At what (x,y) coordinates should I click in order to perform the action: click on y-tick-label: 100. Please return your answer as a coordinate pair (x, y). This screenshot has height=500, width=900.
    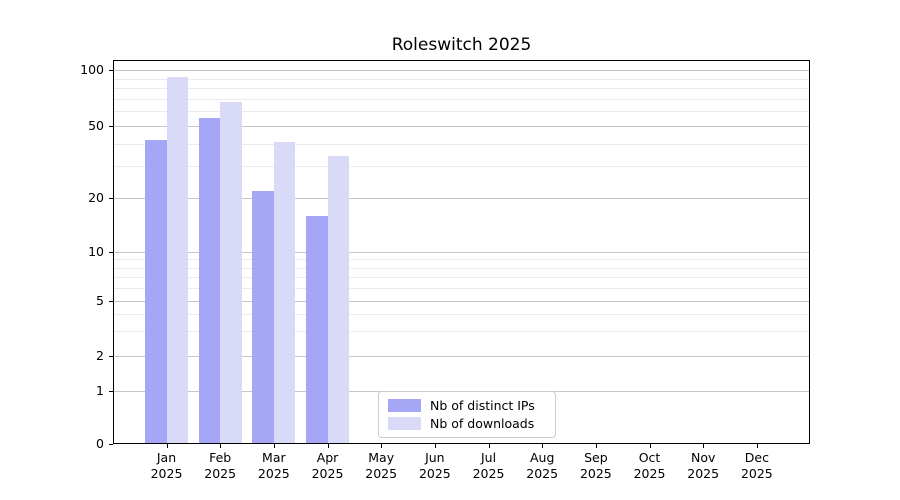
    Looking at the image, I should click on (92, 69).